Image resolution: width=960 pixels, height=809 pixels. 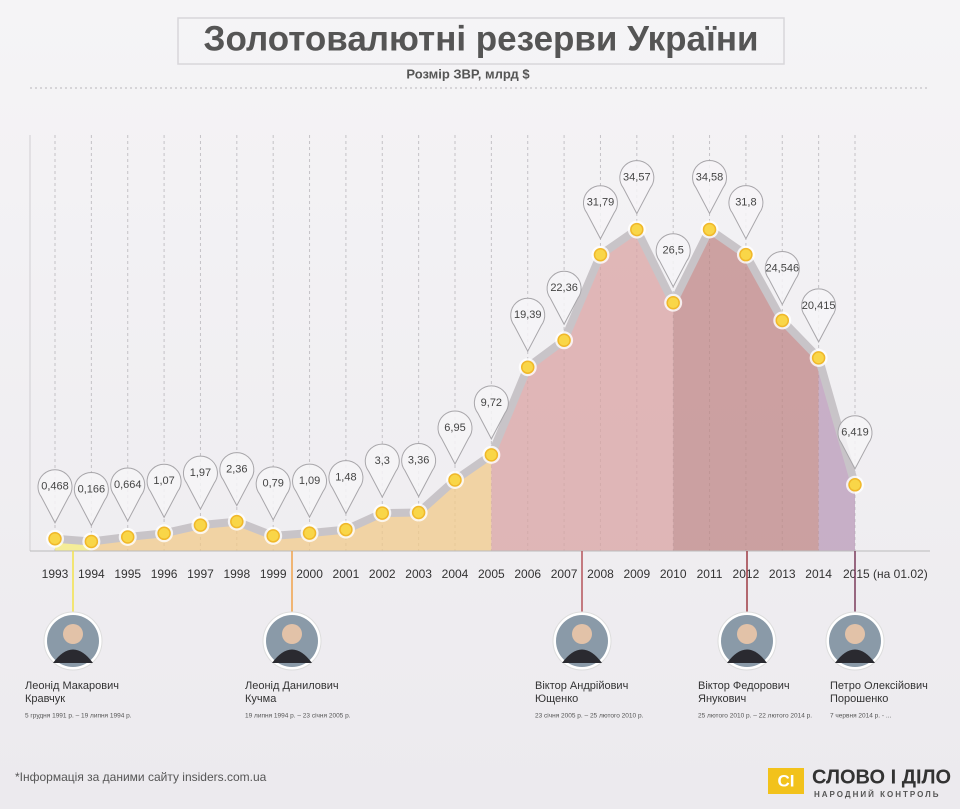 I want to click on data-label: 0,79, so click(x=272, y=484).